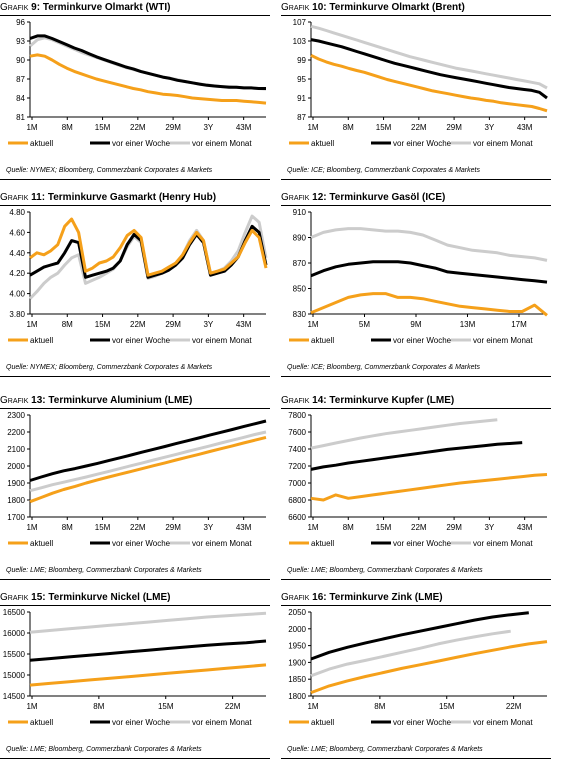 The image size is (561, 764). What do you see at coordinates (16, 517) in the screenshot?
I see `y-tick-label: 1700` at bounding box center [16, 517].